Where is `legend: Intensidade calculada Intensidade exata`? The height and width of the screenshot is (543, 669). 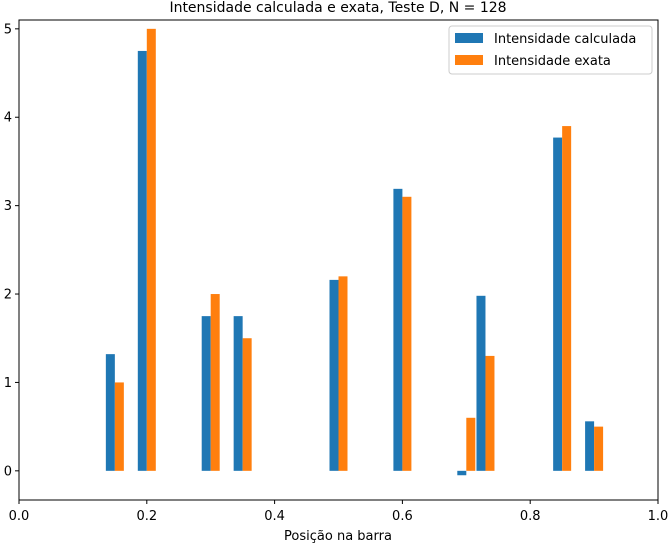
legend: Intensidade calculada Intensidade exata is located at coordinates (550, 50).